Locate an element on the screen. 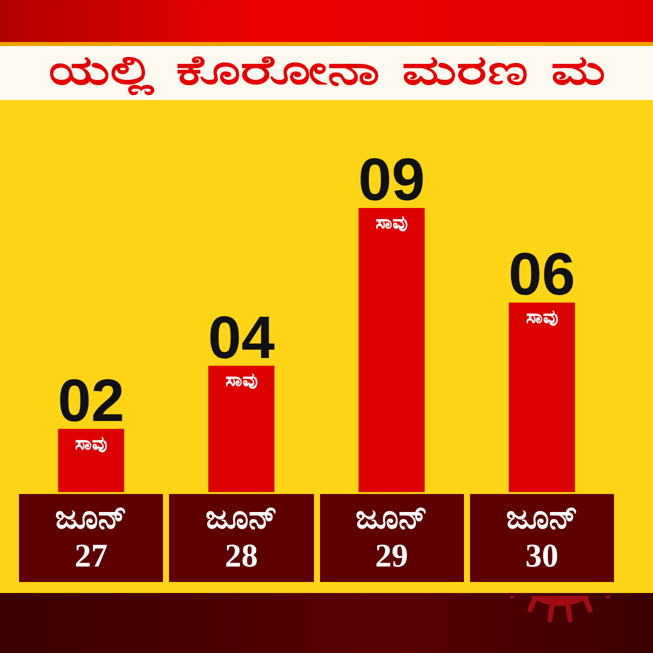  data-label: 04 is located at coordinates (242, 337).